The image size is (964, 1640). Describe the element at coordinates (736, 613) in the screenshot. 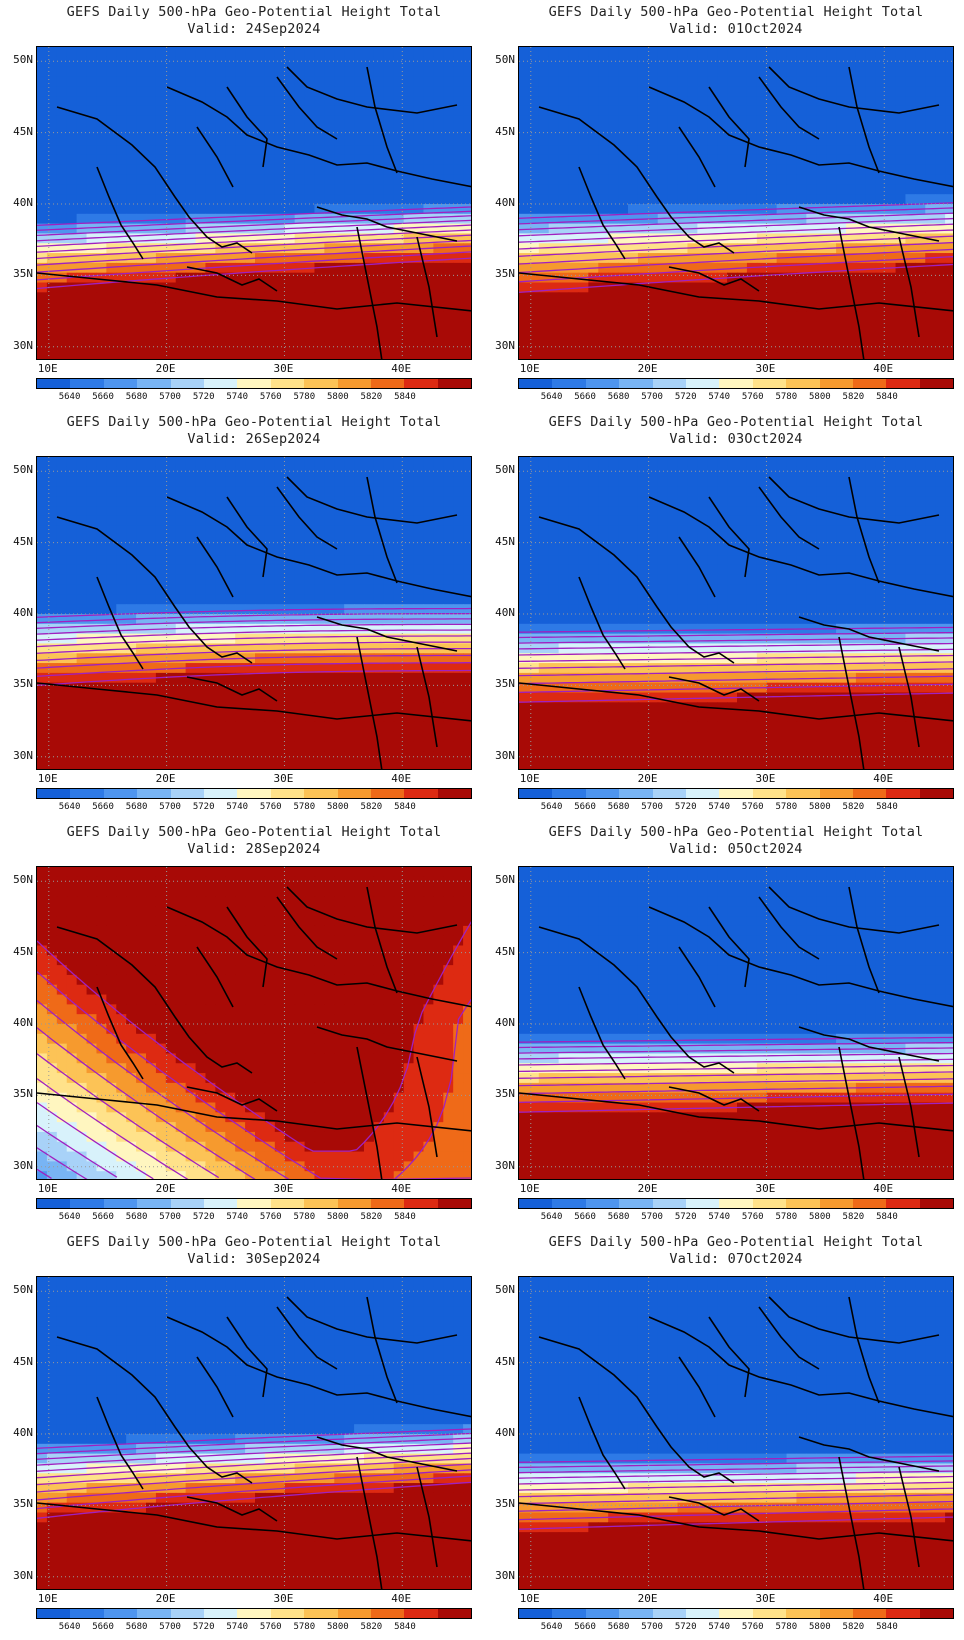

I see `map-area` at that location.